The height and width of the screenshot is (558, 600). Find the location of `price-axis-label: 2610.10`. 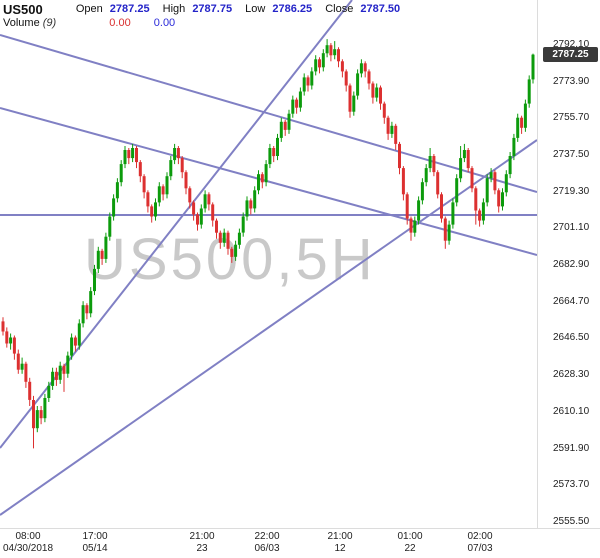

price-axis-label: 2610.10 is located at coordinates (571, 411).